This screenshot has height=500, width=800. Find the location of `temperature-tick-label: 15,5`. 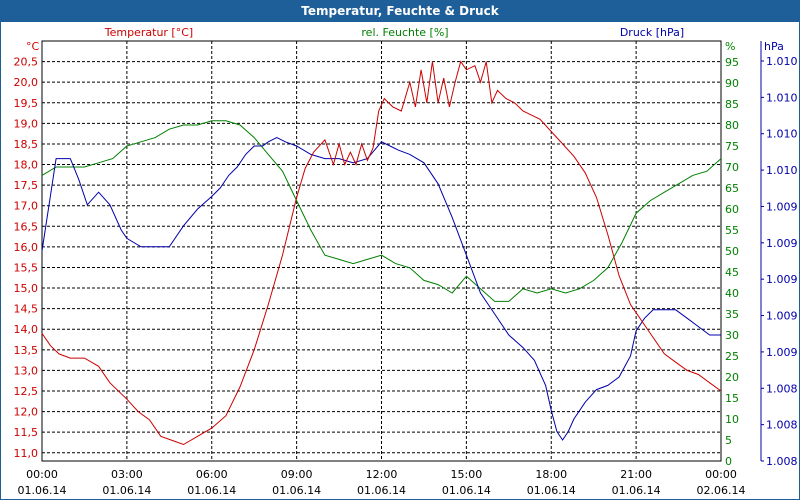

temperature-tick-label: 15,5 is located at coordinates (26, 267).